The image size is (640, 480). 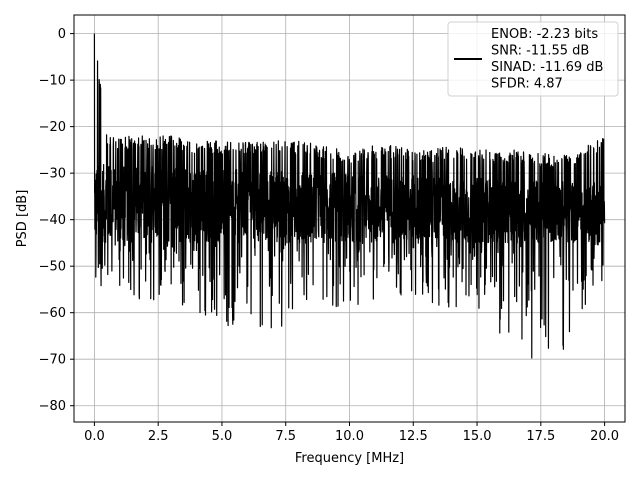 I want to click on legend-sfdr: SFDR: 4.87, so click(x=527, y=84).